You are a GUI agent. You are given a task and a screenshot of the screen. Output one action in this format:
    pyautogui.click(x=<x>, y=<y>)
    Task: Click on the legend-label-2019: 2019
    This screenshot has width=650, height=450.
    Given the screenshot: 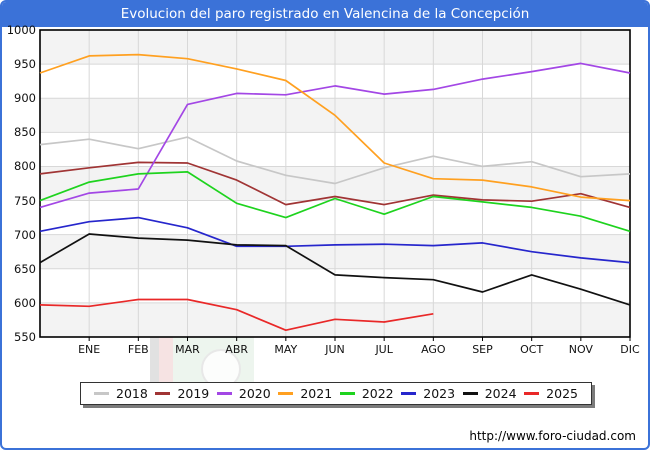 What is the action you would take?
    pyautogui.click(x=193, y=393)
    